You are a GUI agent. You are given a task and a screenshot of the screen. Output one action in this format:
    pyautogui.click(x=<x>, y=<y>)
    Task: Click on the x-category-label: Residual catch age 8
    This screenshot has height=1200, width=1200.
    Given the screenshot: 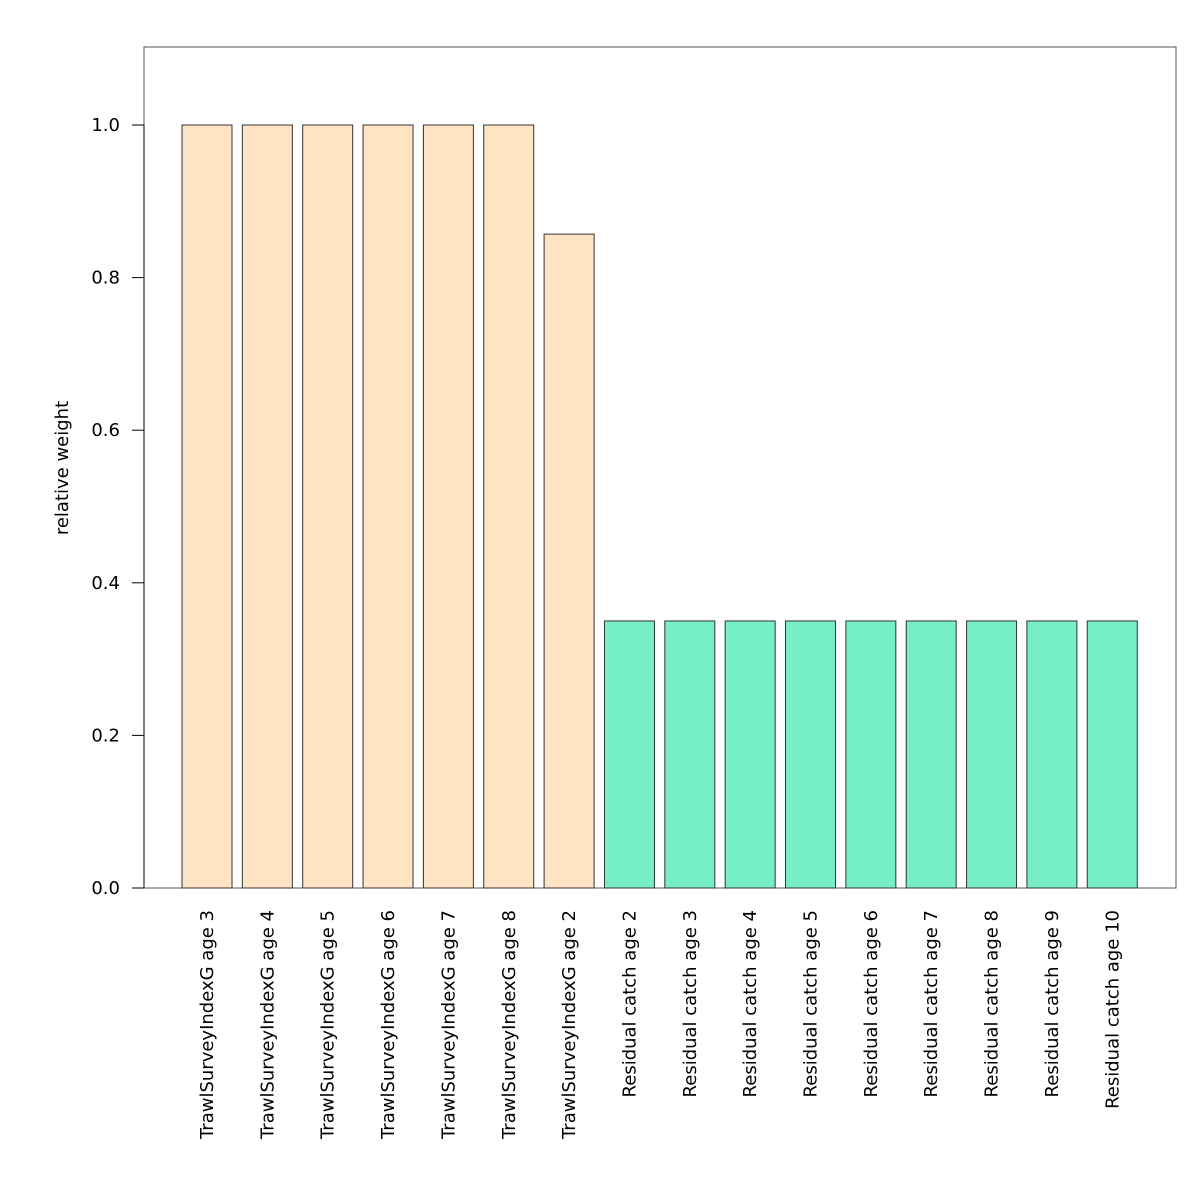 What is the action you would take?
    pyautogui.click(x=992, y=1003)
    